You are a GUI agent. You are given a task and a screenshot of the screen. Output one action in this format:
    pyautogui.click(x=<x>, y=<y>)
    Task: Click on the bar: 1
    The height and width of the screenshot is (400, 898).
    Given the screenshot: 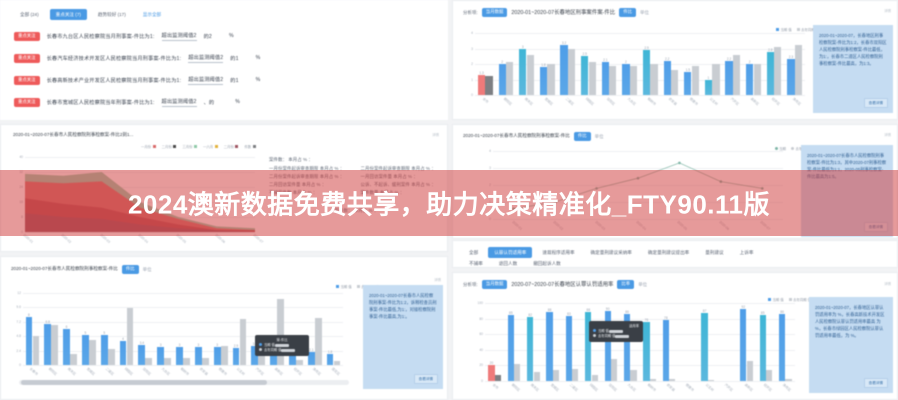 What is the action you would take?
    pyautogui.click(x=708, y=85)
    